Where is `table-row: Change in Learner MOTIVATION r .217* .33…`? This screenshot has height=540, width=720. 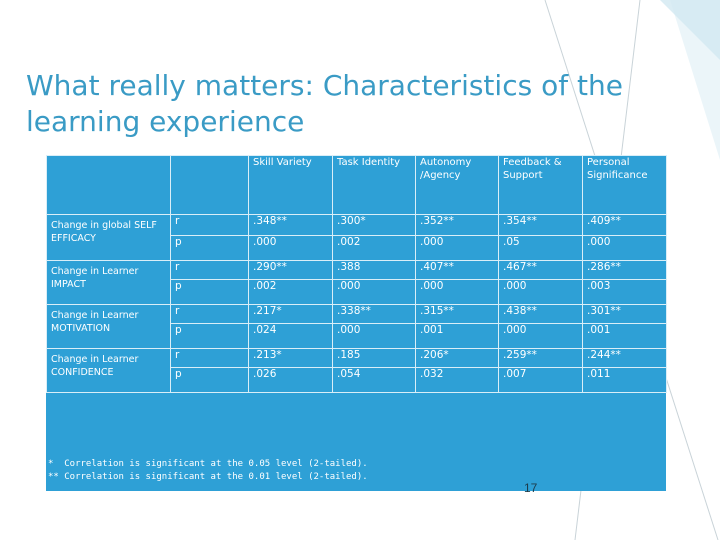
table-row: Change in Learner MOTIVATION r .217* .33… is located at coordinates (356, 326).